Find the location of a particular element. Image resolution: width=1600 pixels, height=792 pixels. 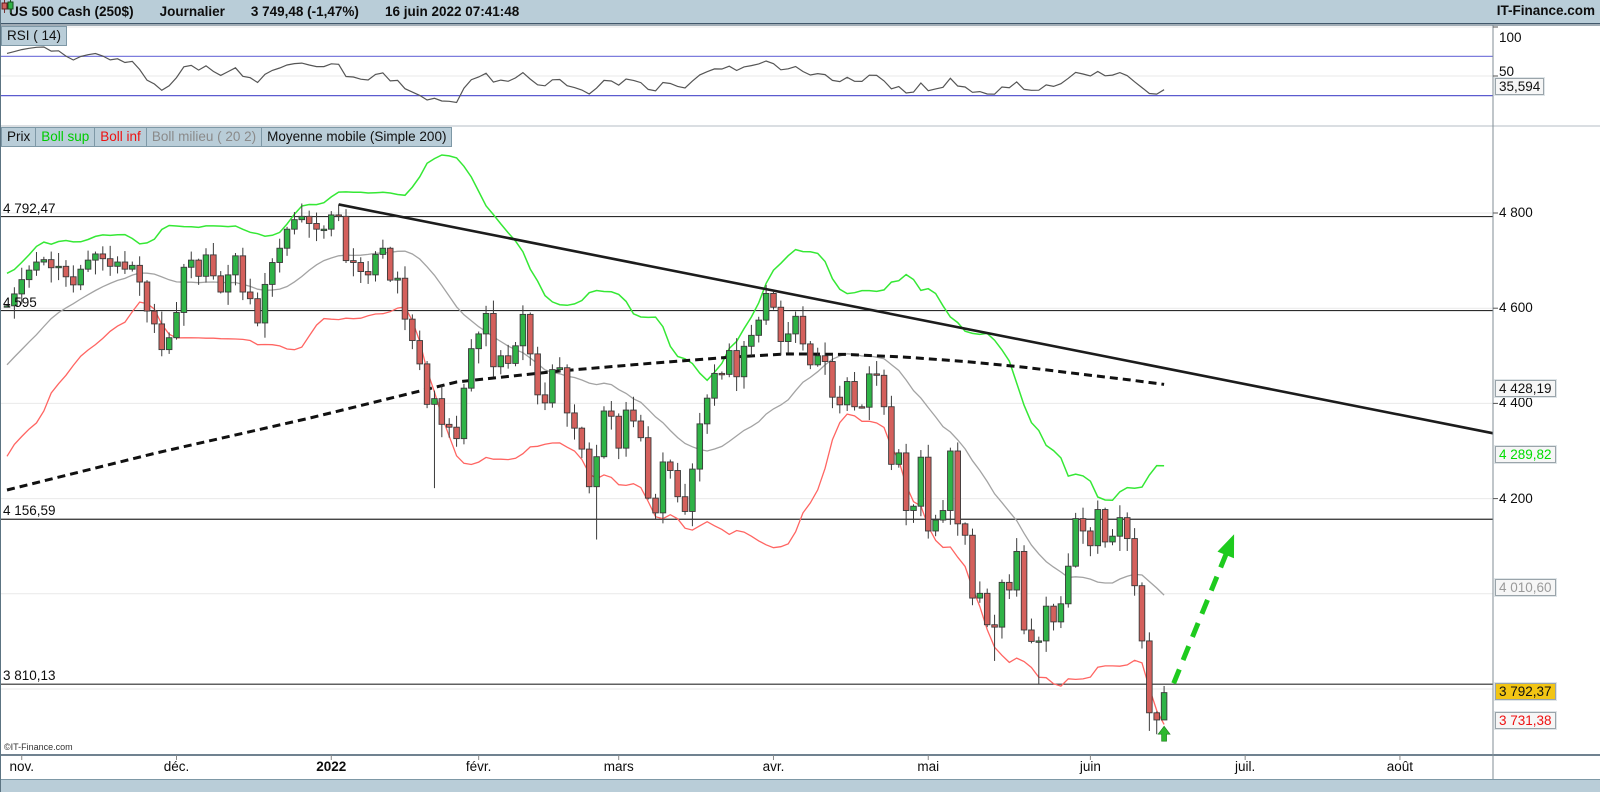

bottom-strip is located at coordinates (800, 785).